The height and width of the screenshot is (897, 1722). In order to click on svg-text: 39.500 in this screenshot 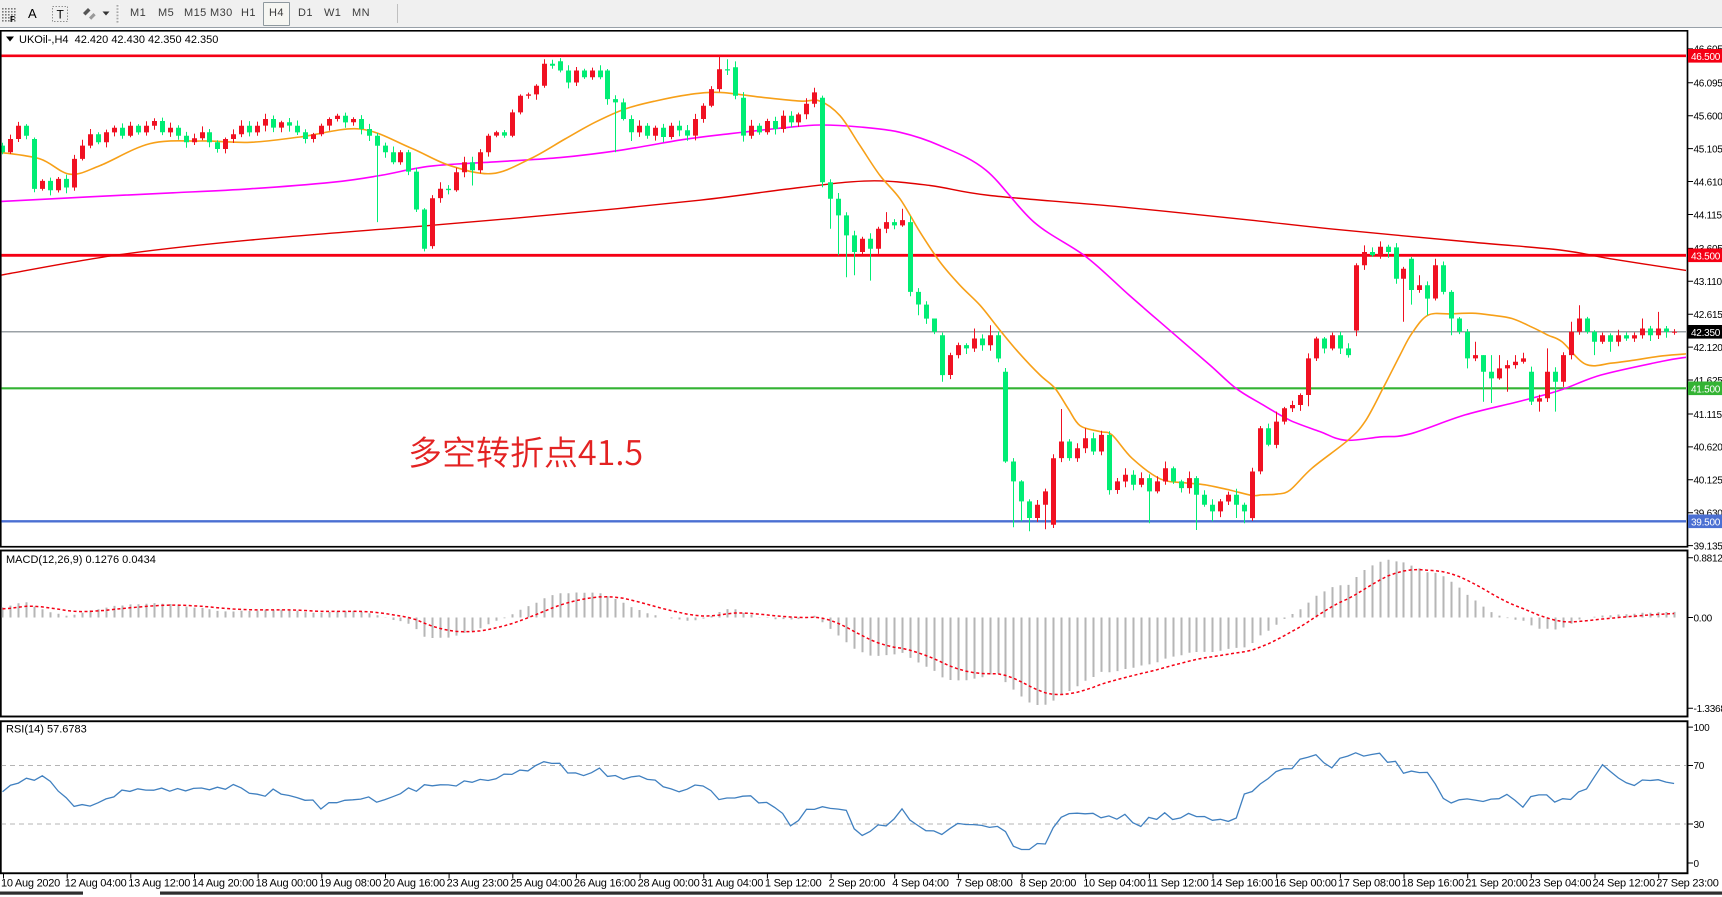, I will do `click(1706, 522)`.